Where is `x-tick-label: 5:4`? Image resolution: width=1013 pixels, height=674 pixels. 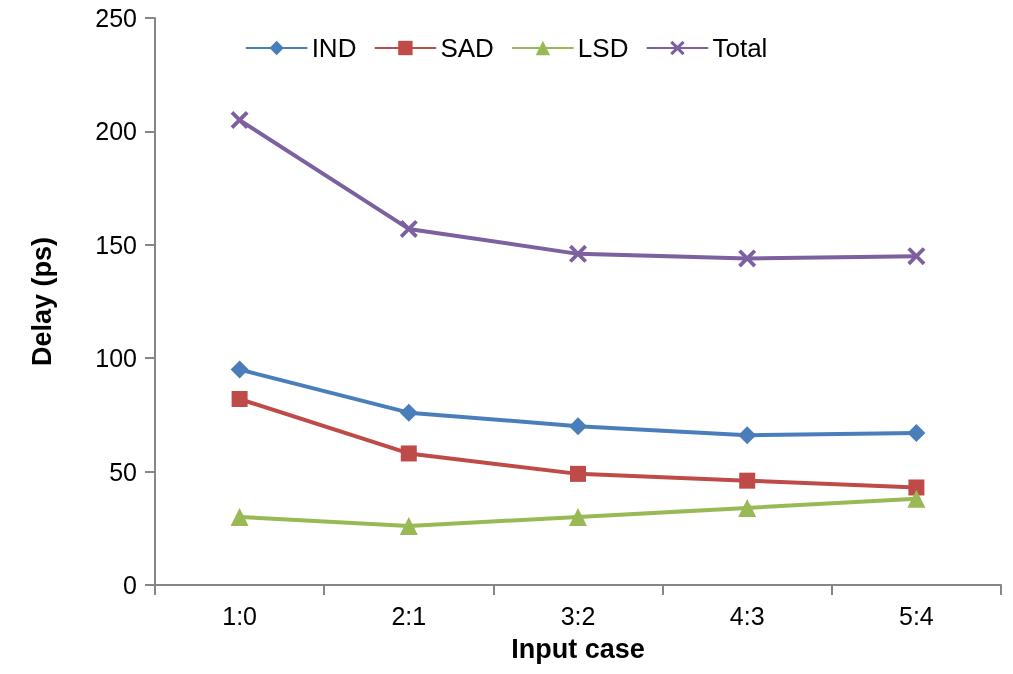 x-tick-label: 5:4 is located at coordinates (916, 615).